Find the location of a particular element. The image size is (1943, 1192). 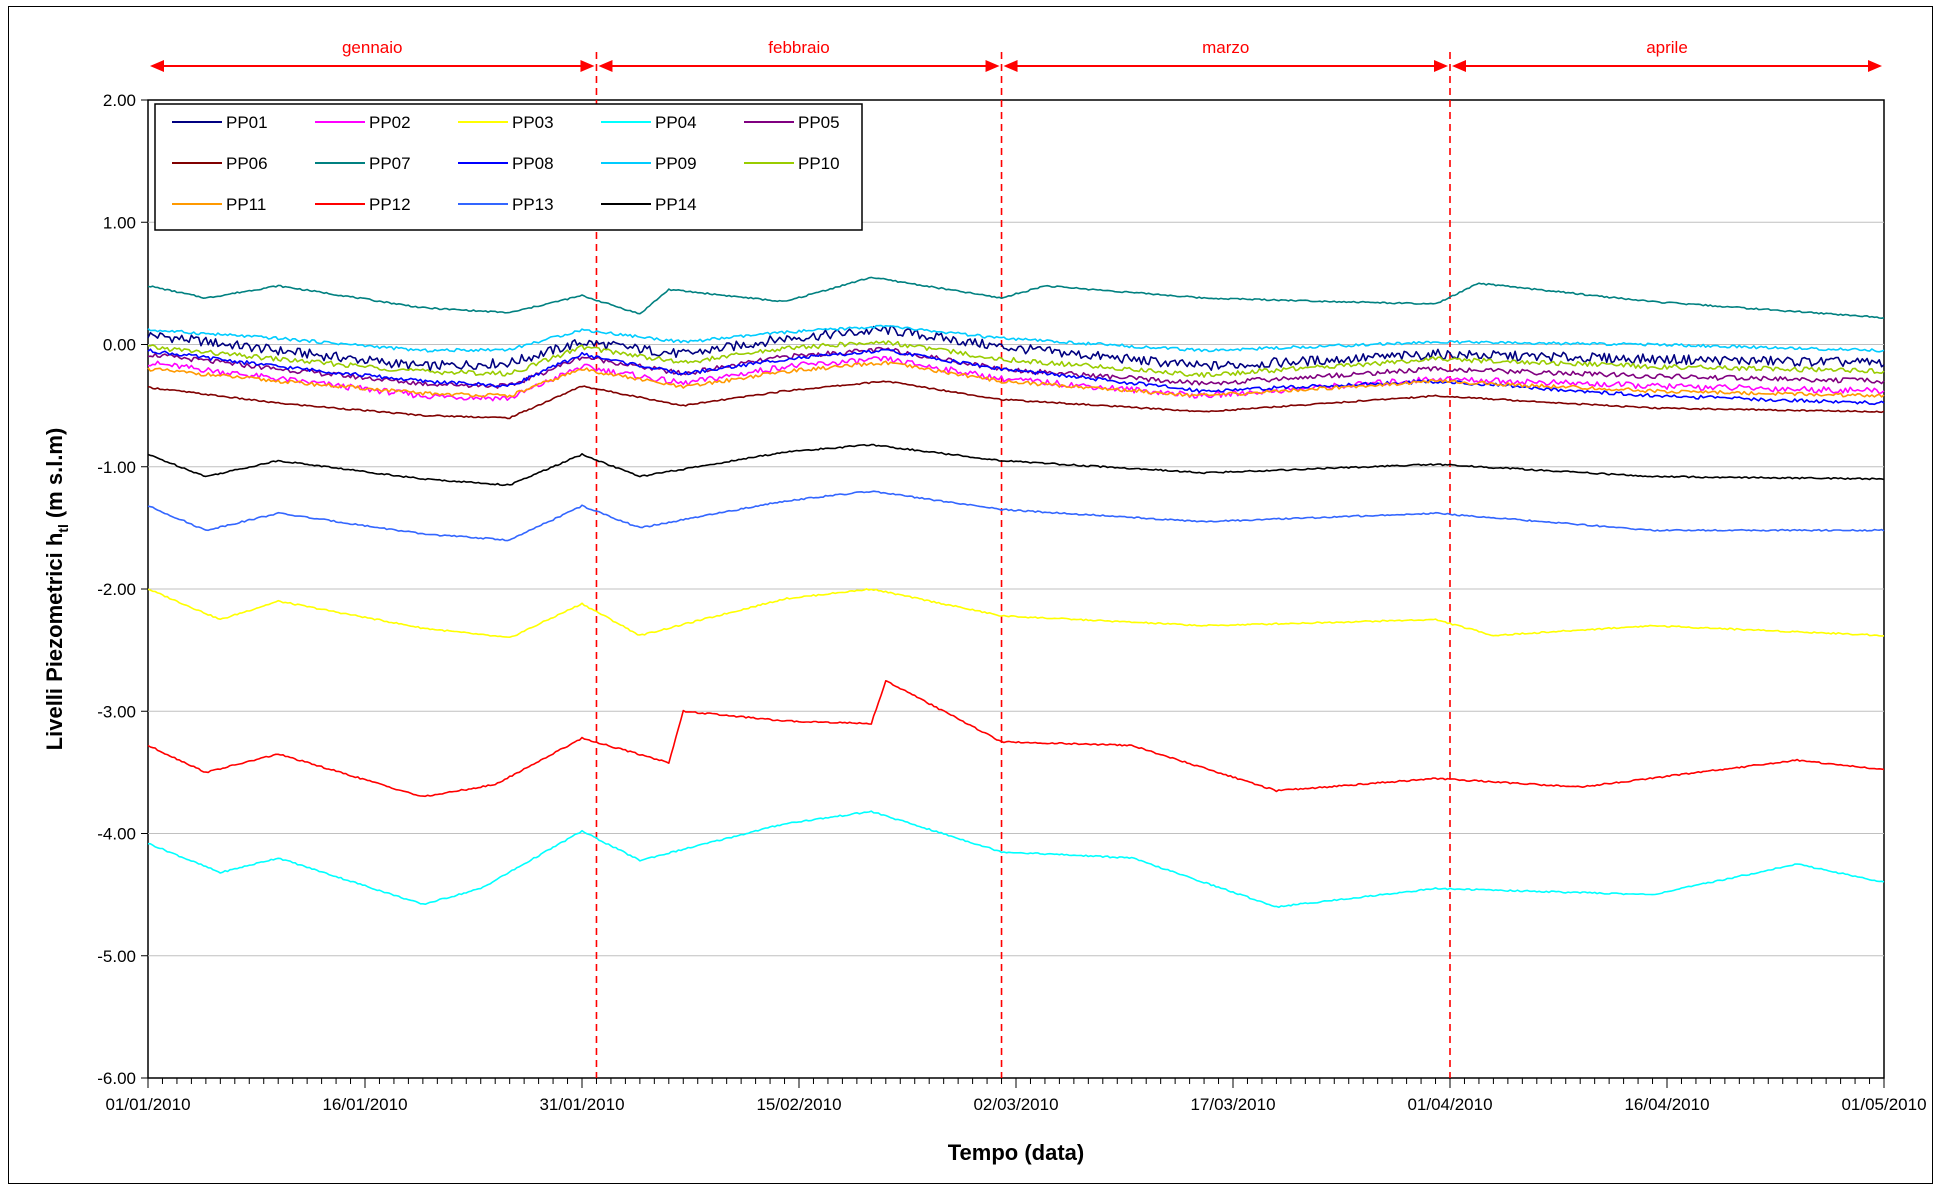

y-tick-label: -6.00 is located at coordinates (116, 1078).